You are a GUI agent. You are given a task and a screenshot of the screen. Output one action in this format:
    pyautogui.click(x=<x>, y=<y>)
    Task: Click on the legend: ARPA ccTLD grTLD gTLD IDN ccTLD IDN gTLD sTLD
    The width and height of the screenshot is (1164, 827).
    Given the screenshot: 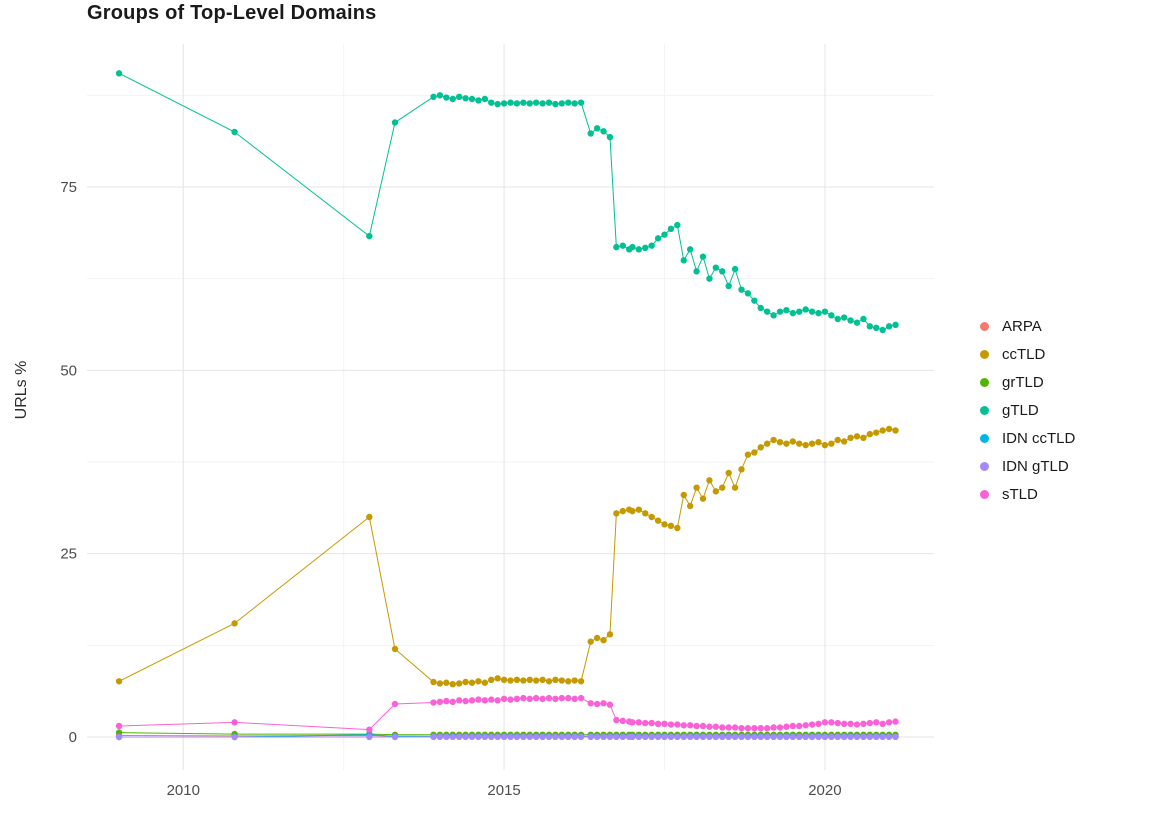 What is the action you would take?
    pyautogui.click(x=1027, y=410)
    